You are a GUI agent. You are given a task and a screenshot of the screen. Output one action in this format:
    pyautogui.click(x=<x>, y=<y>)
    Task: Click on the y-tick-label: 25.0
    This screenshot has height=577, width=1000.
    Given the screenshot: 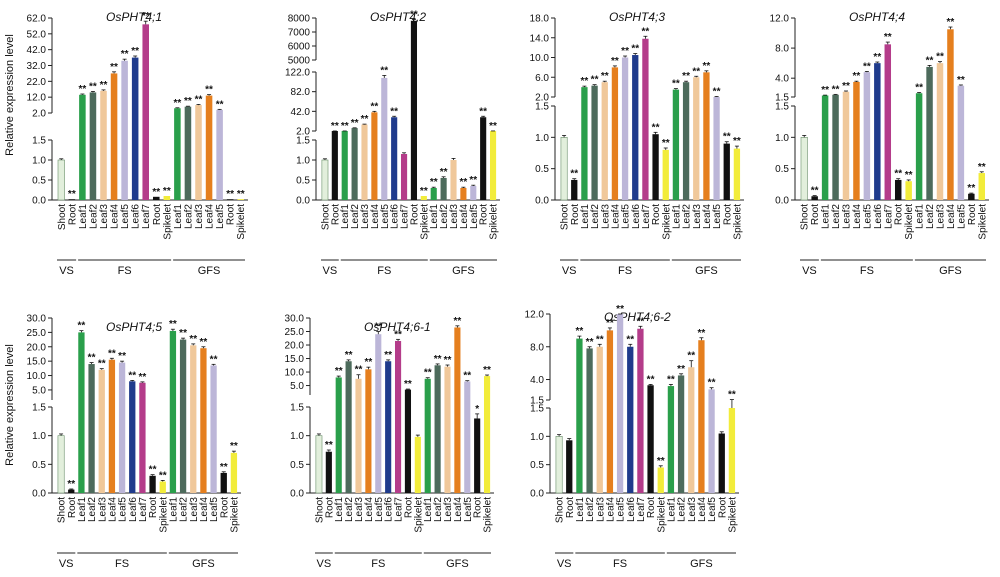 What is the action you would take?
    pyautogui.click(x=295, y=332)
    